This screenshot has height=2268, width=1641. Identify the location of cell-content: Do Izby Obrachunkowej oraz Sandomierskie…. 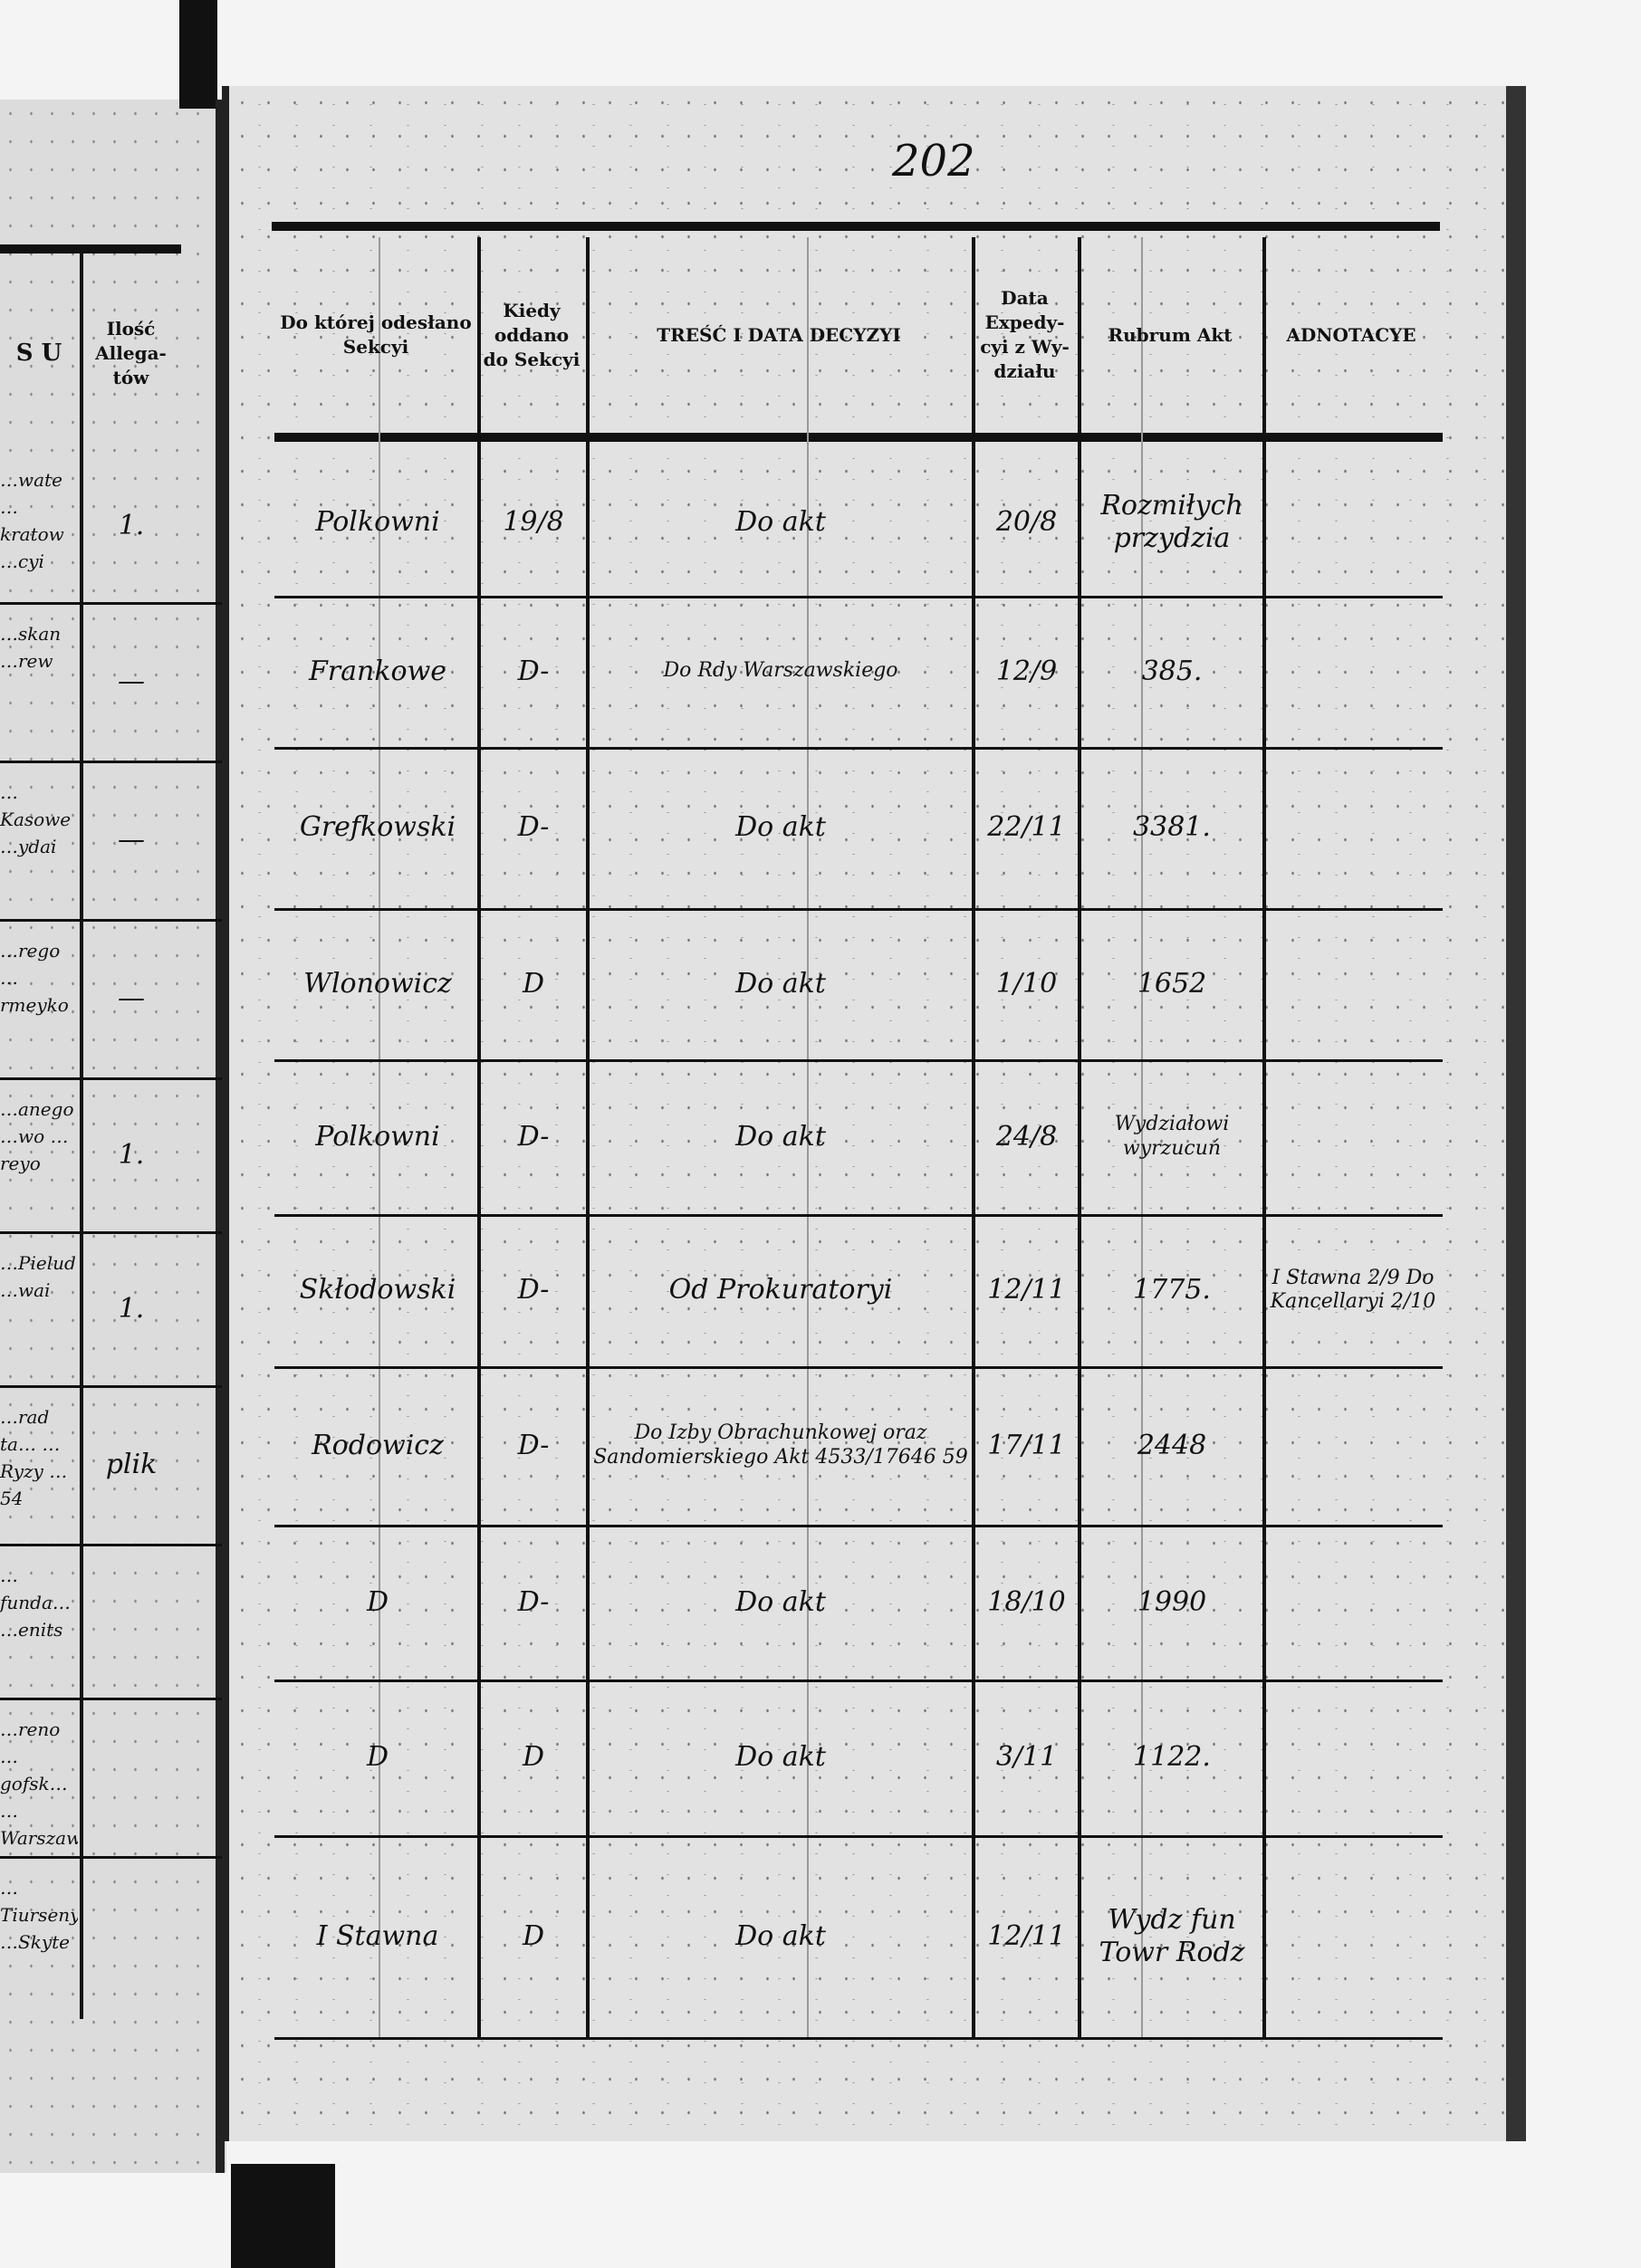
(780, 1445).